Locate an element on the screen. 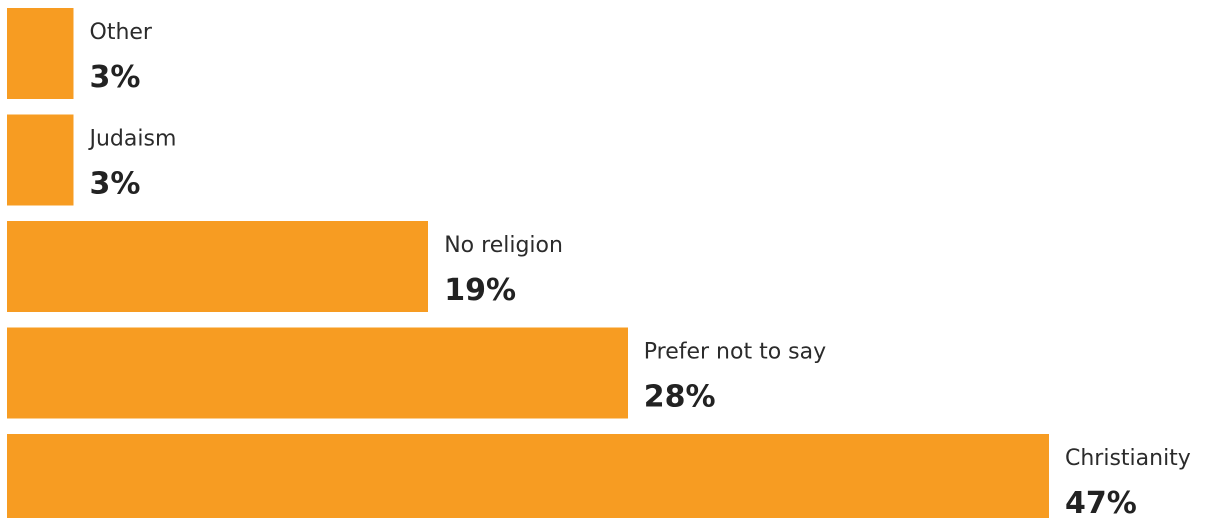 The width and height of the screenshot is (1205, 518). value-label-no-religion: 19% is located at coordinates (480, 290).